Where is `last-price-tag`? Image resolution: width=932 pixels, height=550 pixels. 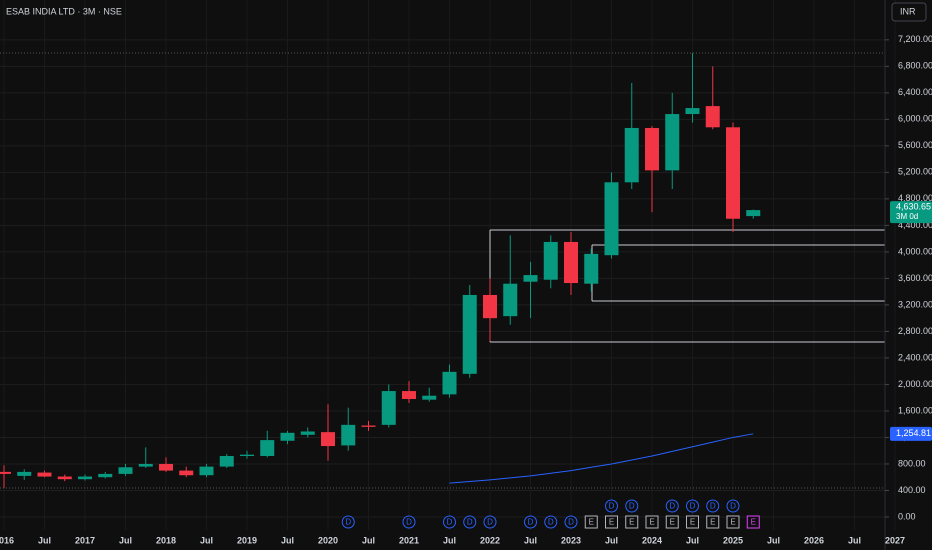 last-price-tag is located at coordinates (911, 212).